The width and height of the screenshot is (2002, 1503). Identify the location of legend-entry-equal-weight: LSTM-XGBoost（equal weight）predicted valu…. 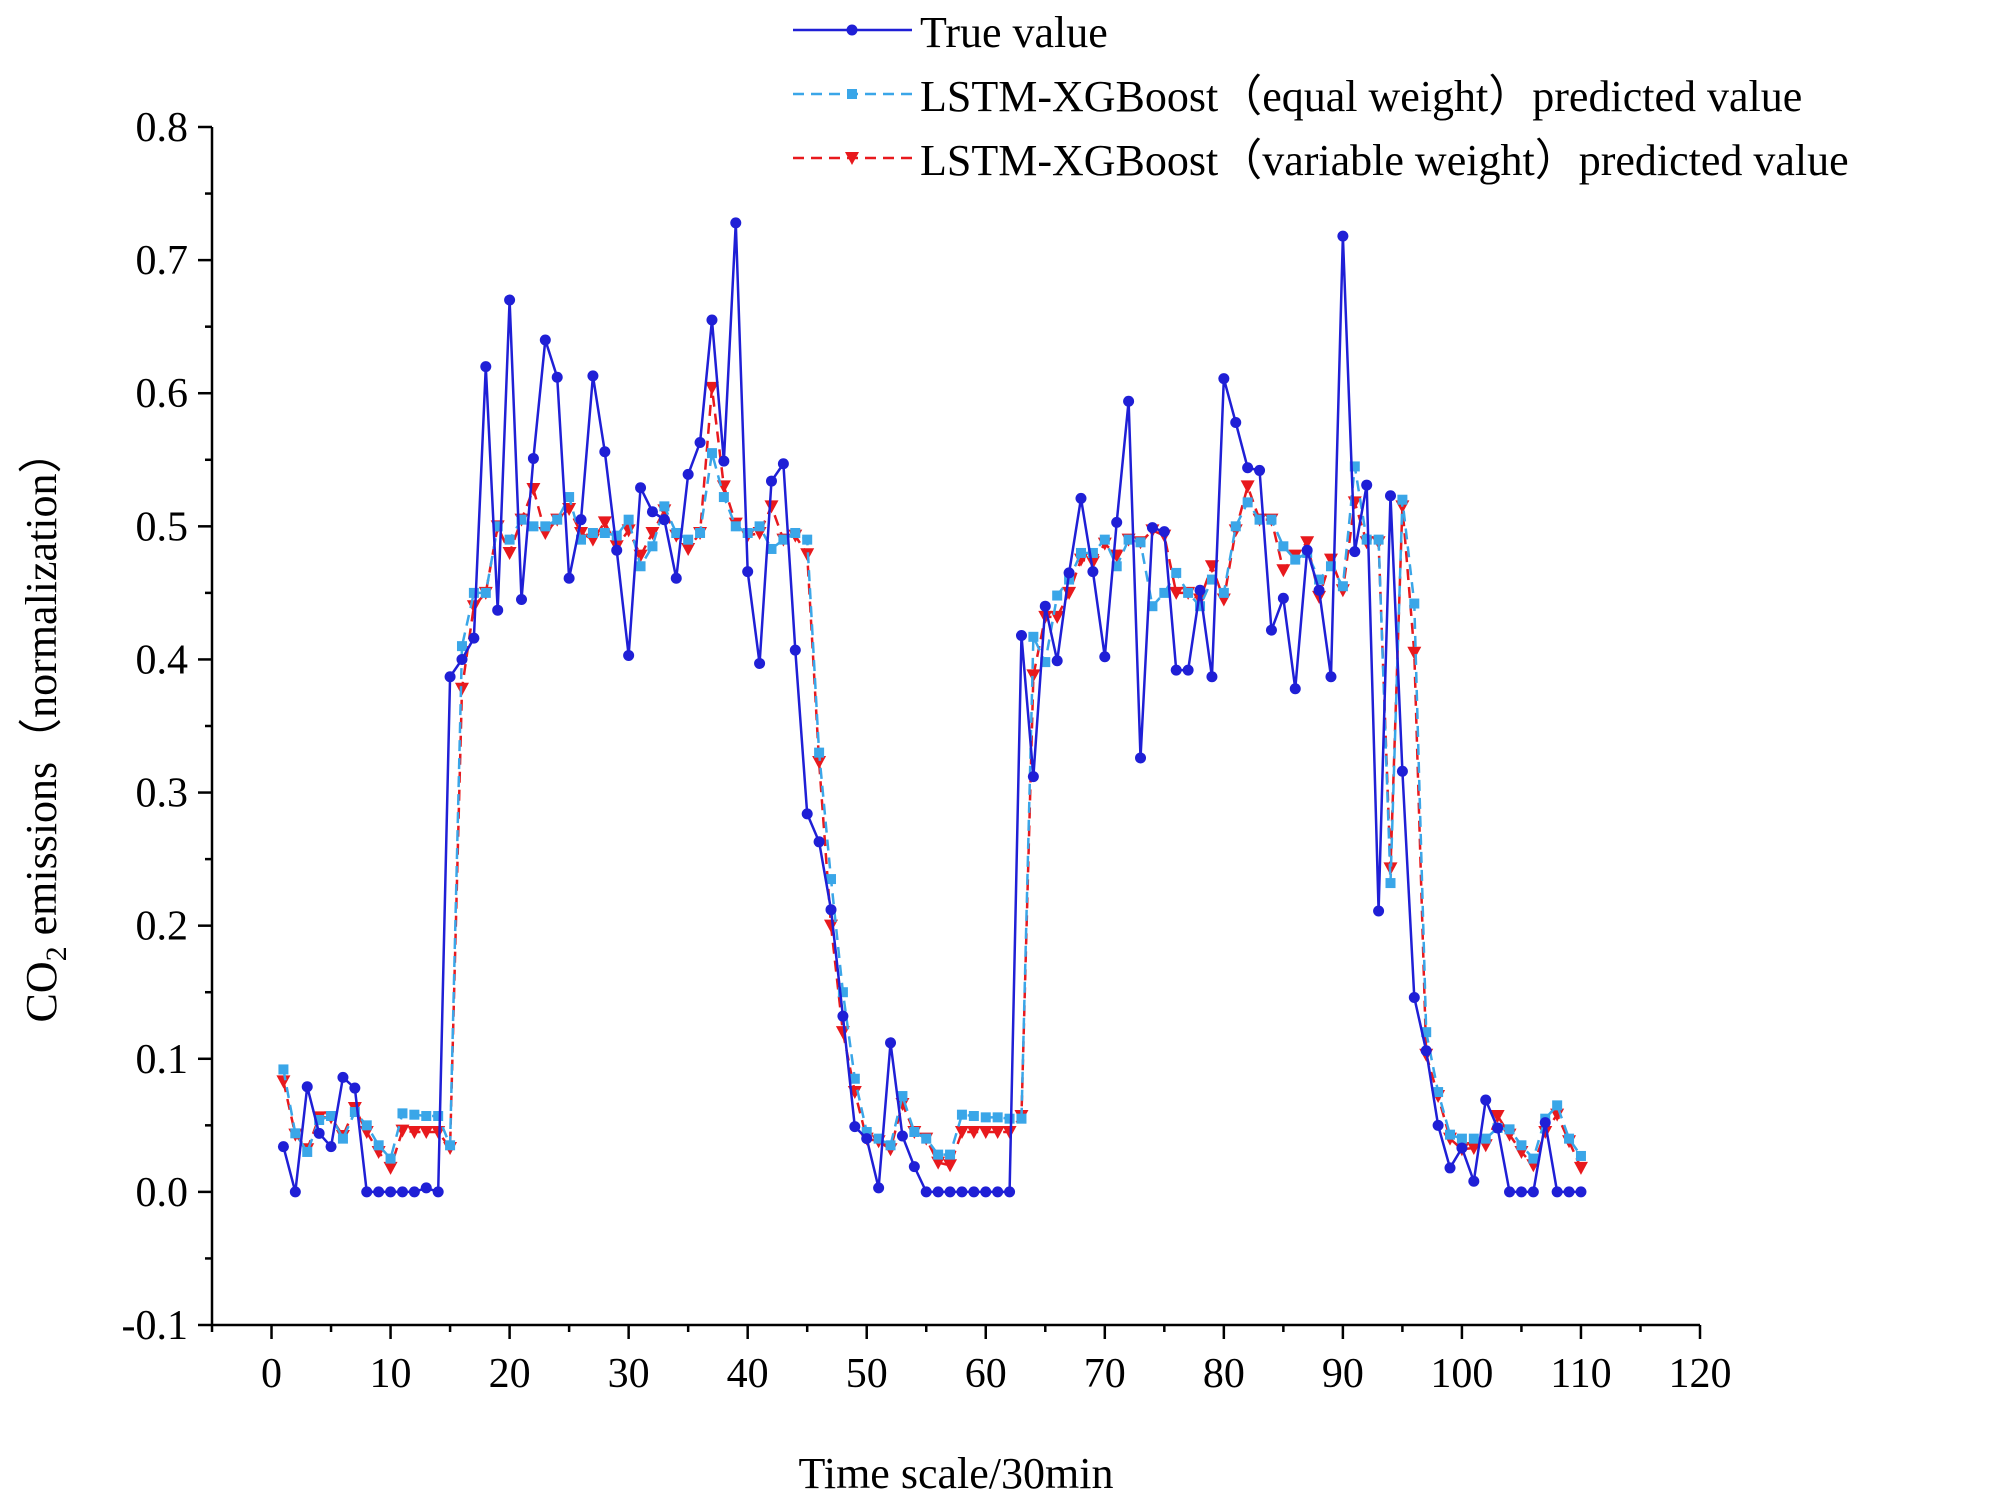
(1297, 96).